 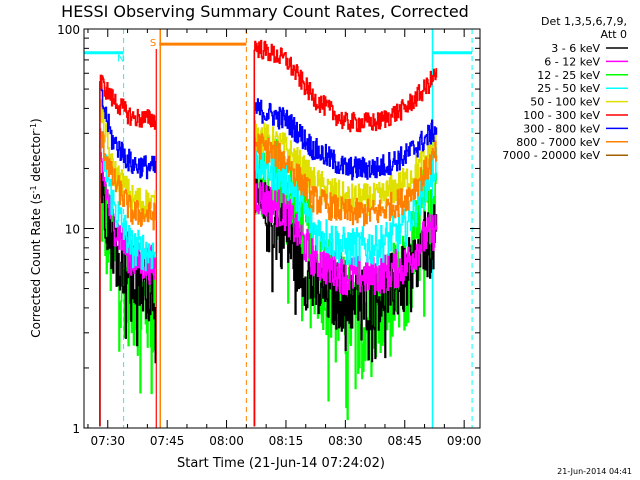 I want to click on night-flag-label: N, so click(x=120, y=58).